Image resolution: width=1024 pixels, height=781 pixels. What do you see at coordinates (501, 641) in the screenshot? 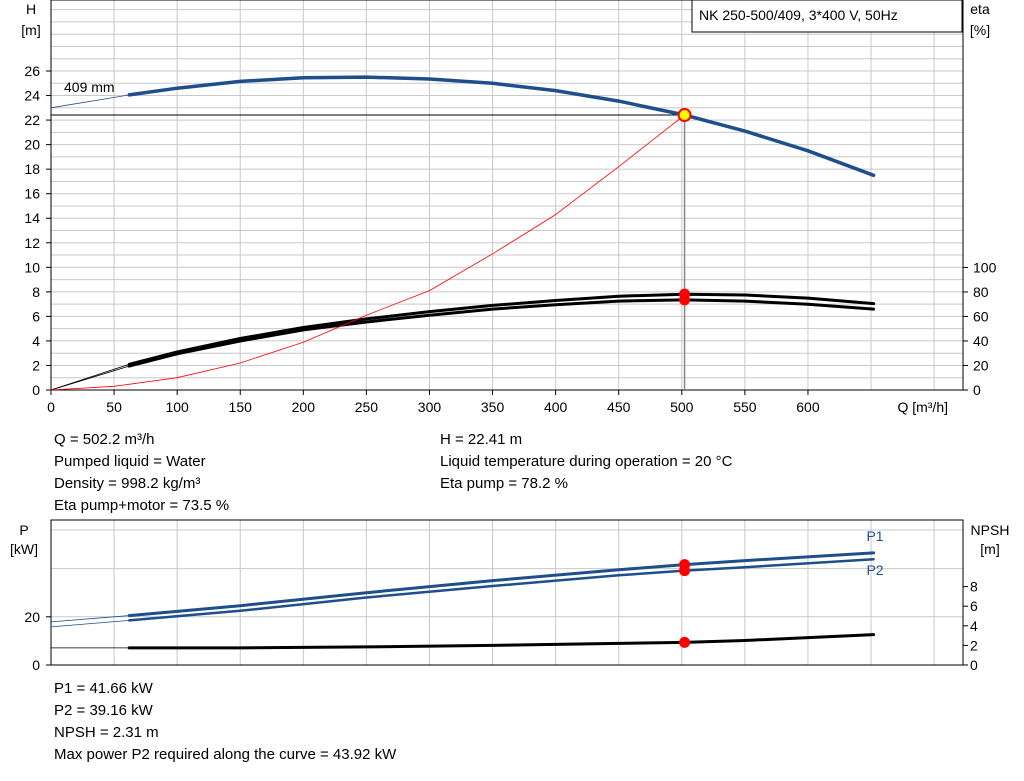
I see `npsh-curve` at bounding box center [501, 641].